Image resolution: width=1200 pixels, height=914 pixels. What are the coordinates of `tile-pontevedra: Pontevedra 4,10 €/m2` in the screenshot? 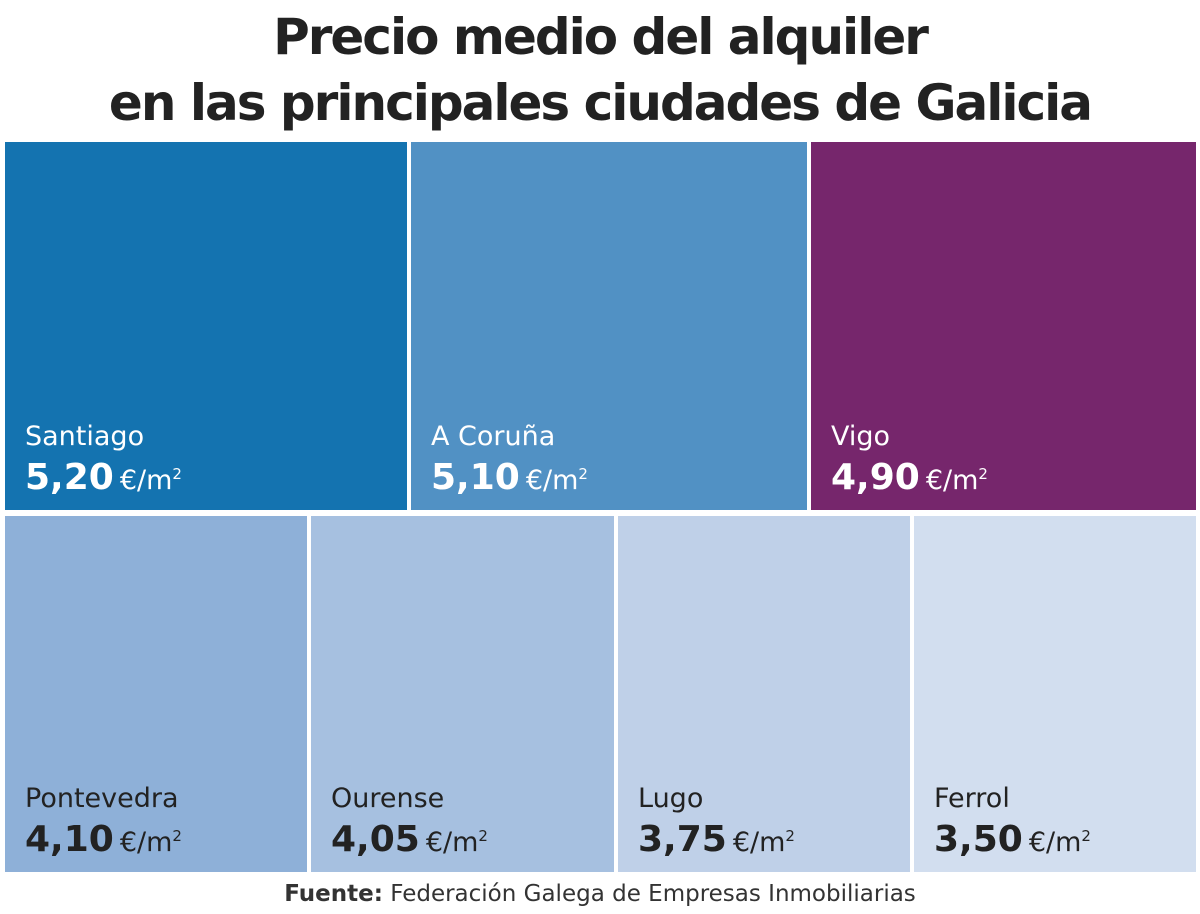 It's located at (156, 694).